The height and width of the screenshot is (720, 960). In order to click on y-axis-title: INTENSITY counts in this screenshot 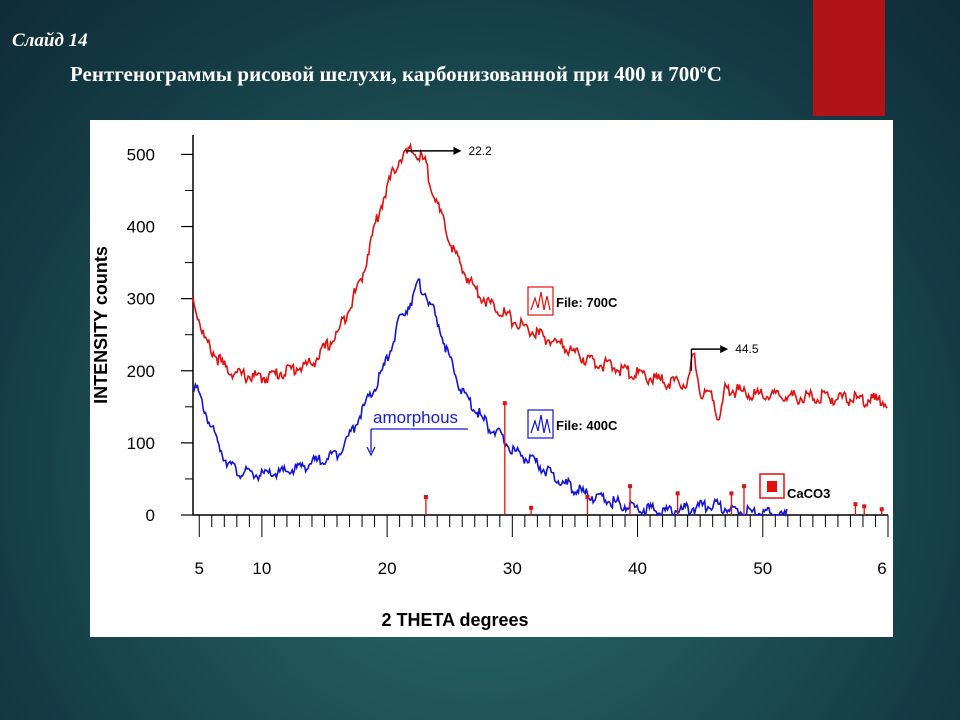, I will do `click(101, 325)`.